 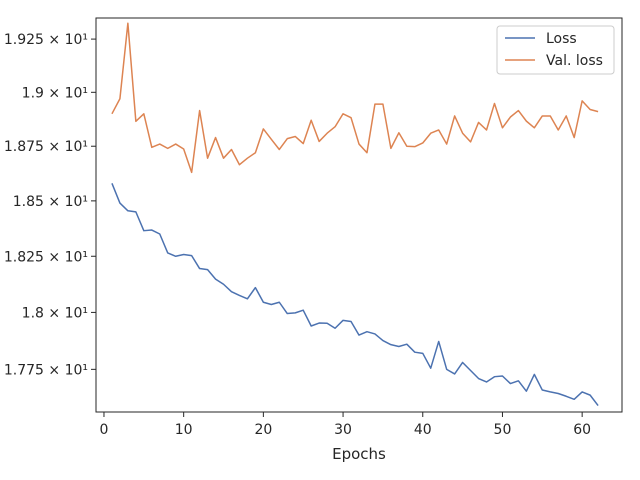 I want to click on x-tick-label: 10, so click(x=184, y=430).